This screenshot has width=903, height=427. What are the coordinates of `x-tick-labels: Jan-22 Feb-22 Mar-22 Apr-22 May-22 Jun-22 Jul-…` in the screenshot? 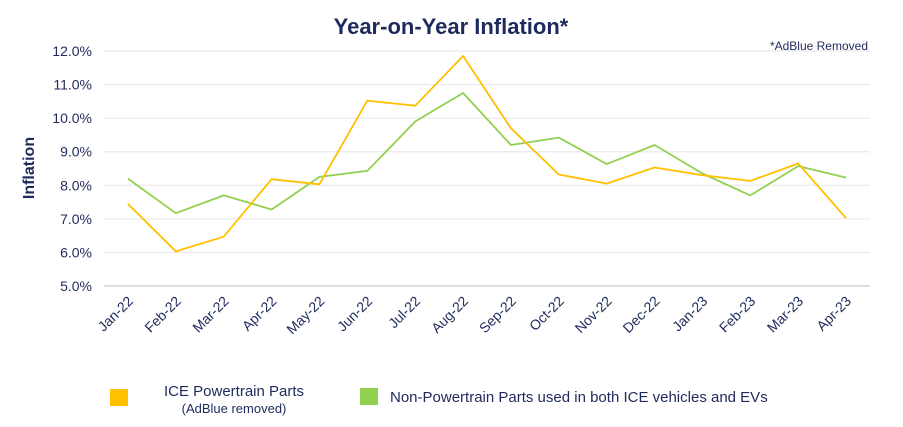 It's located at (474, 315).